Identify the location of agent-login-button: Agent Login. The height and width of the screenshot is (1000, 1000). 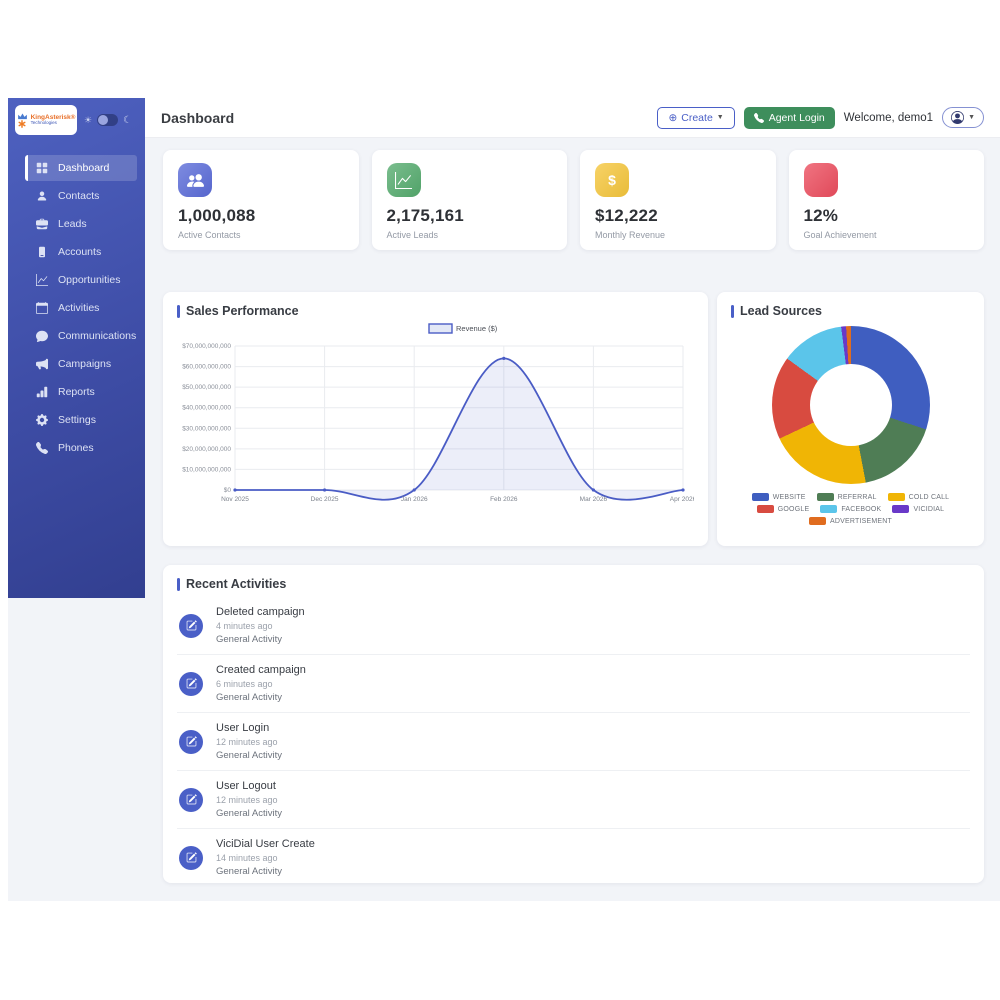
(789, 117).